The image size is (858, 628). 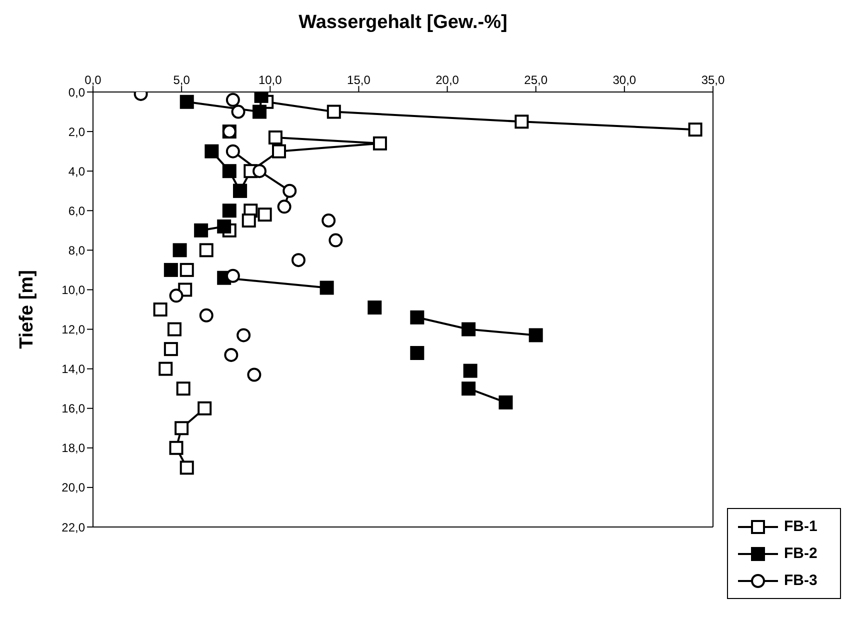 What do you see at coordinates (536, 80) in the screenshot?
I see `x-tick-label: 25,0` at bounding box center [536, 80].